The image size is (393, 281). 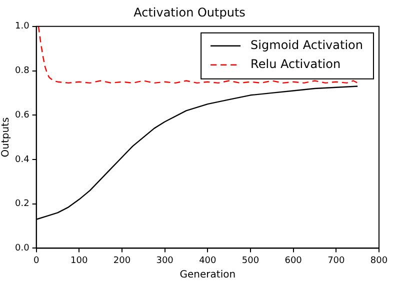 What do you see at coordinates (208, 275) in the screenshot?
I see `x-axis-title: Generation` at bounding box center [208, 275].